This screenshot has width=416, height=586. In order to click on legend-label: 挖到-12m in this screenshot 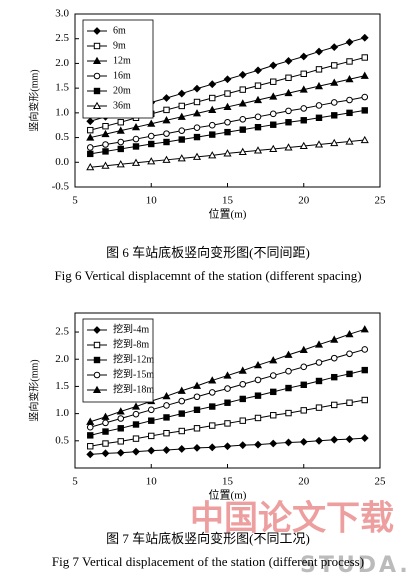, I will do `click(133, 358)`.